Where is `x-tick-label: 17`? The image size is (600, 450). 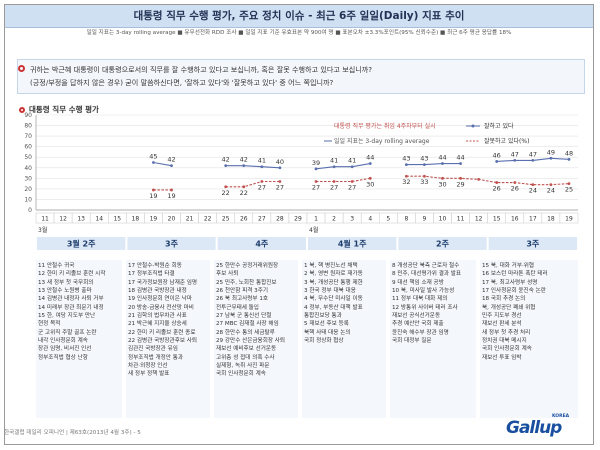 x-tick-label: 17 is located at coordinates (533, 219).